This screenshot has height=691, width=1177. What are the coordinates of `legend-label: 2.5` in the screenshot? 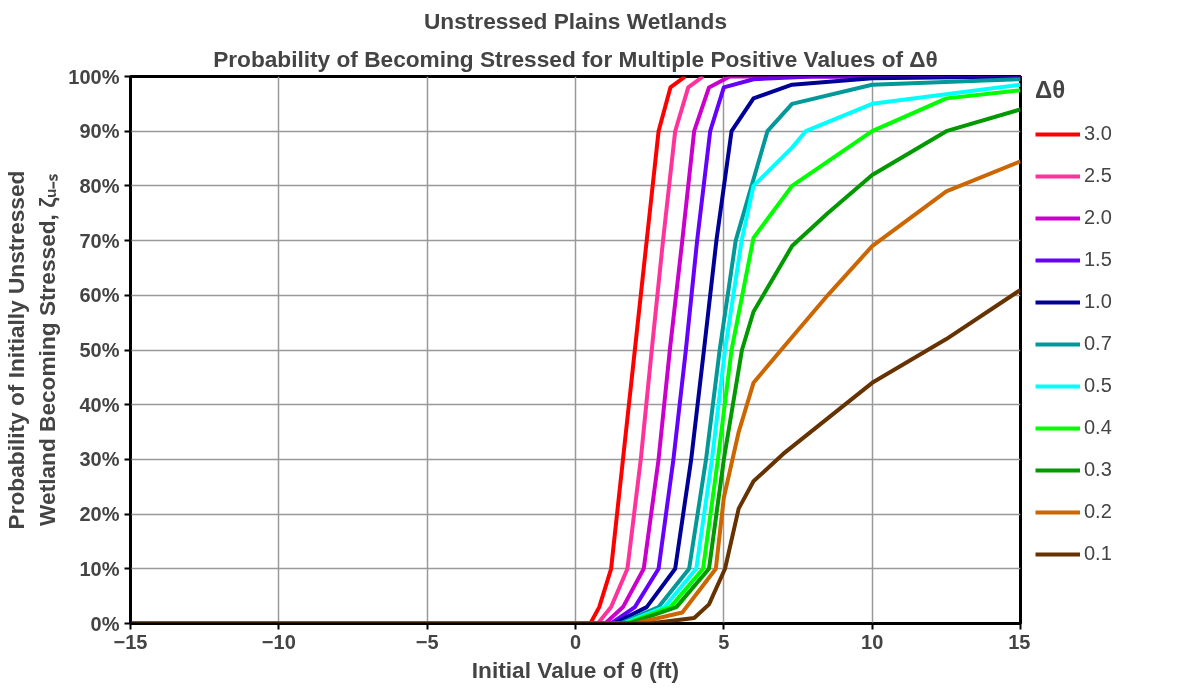 It's located at (1098, 175).